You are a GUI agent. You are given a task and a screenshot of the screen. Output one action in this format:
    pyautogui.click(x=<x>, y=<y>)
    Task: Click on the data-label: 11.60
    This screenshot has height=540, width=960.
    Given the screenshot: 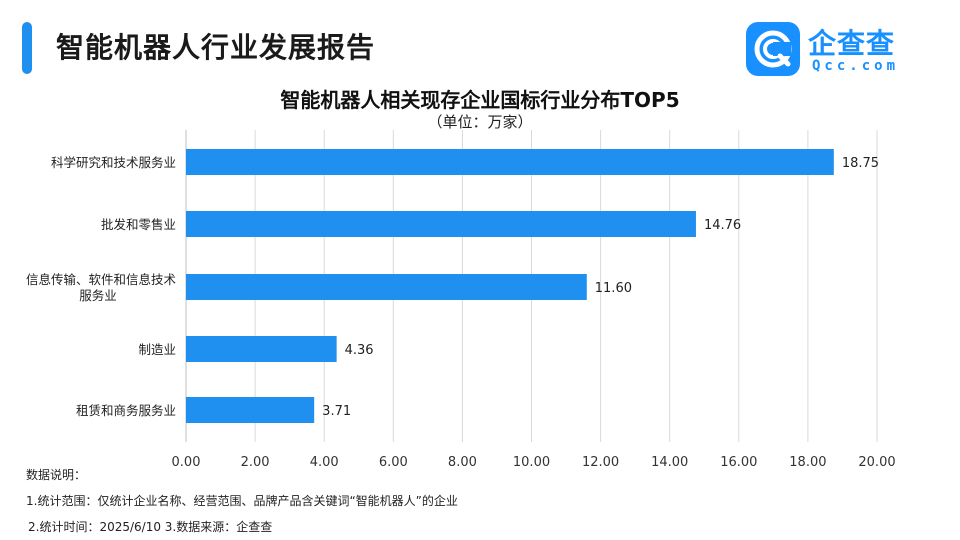 What is the action you would take?
    pyautogui.click(x=613, y=288)
    